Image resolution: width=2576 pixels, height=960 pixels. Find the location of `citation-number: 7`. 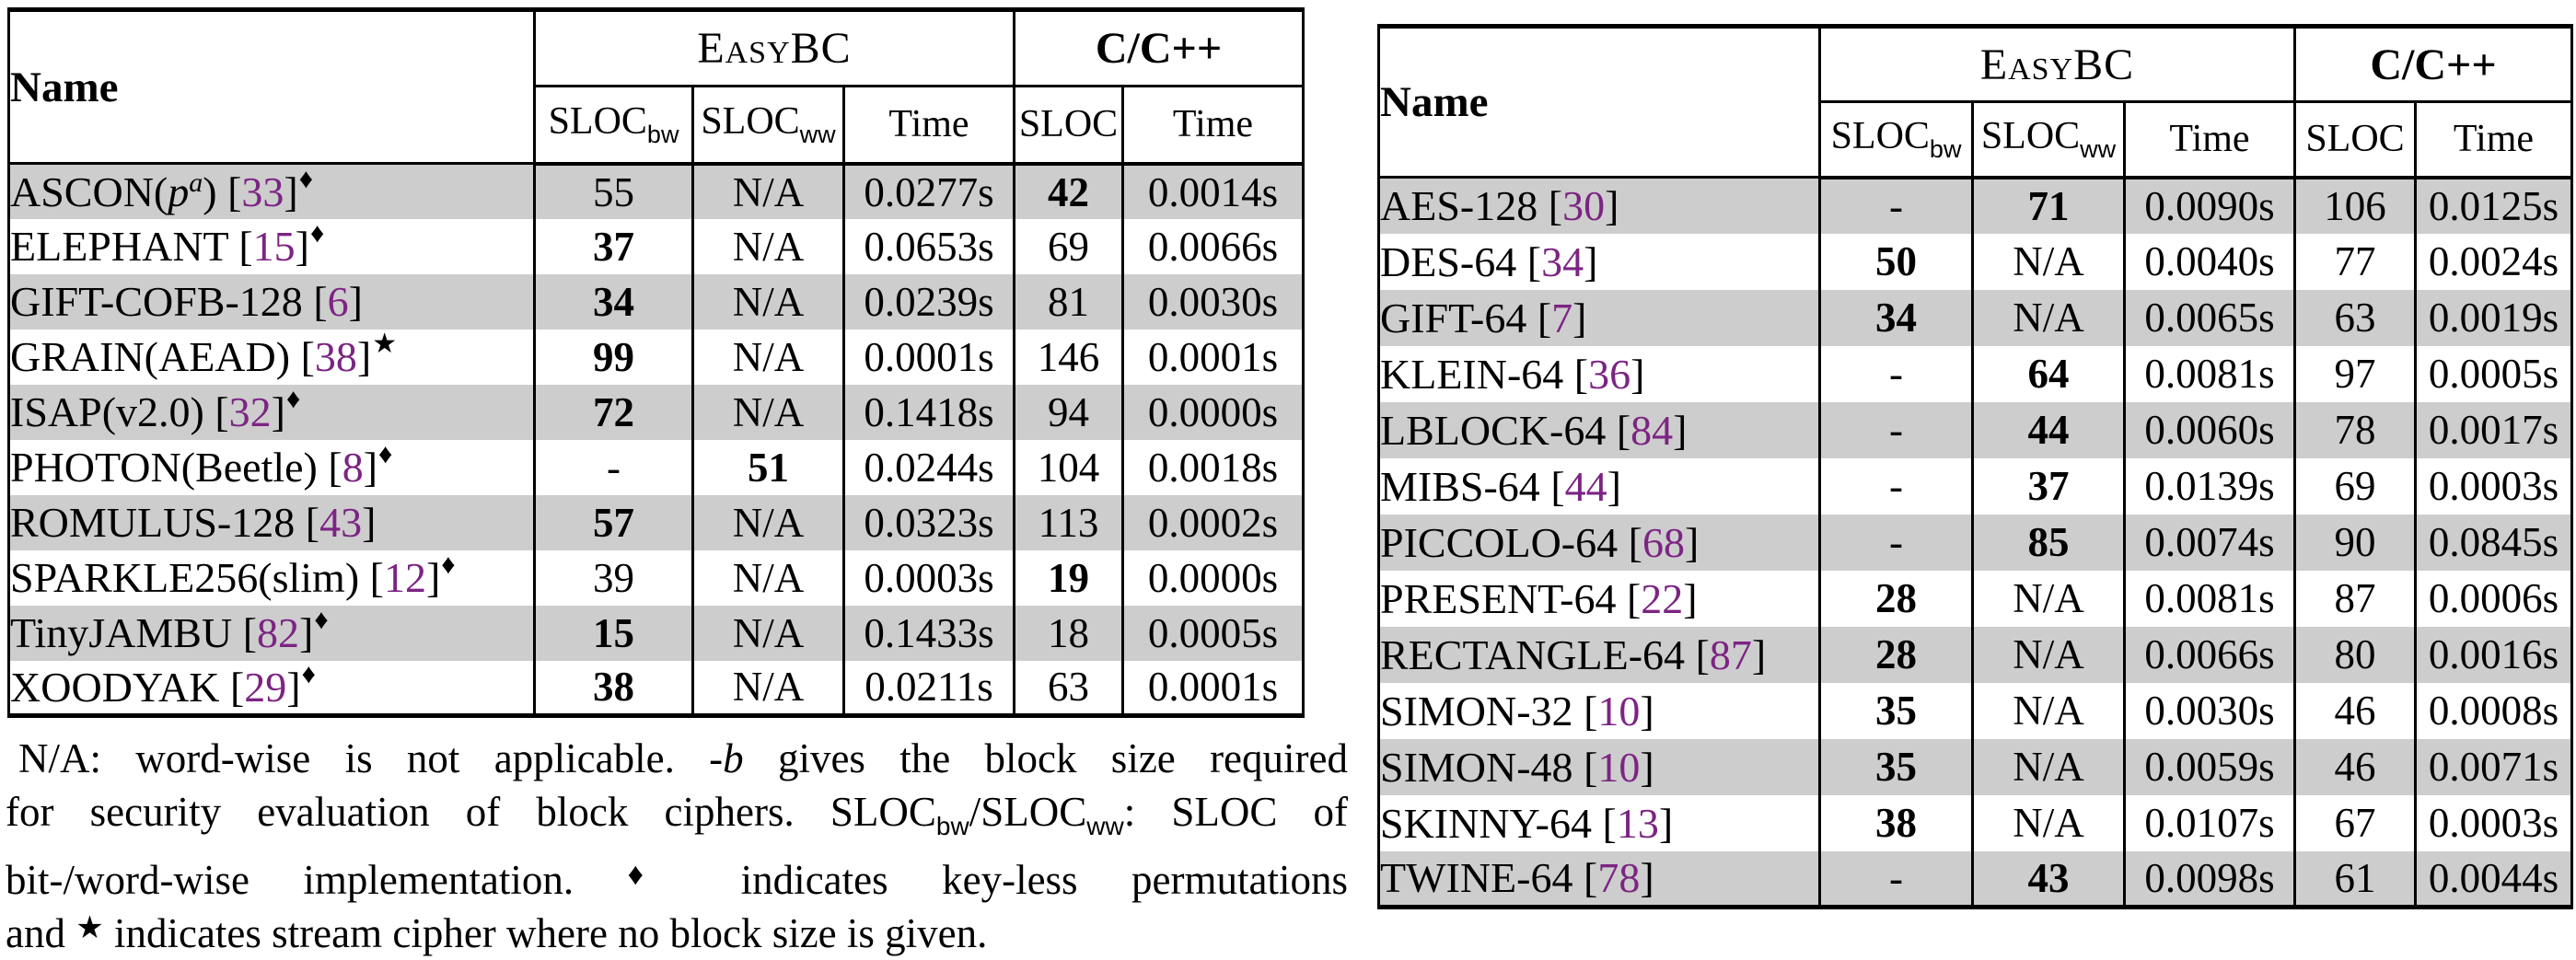

citation-number: 7 is located at coordinates (1562, 317).